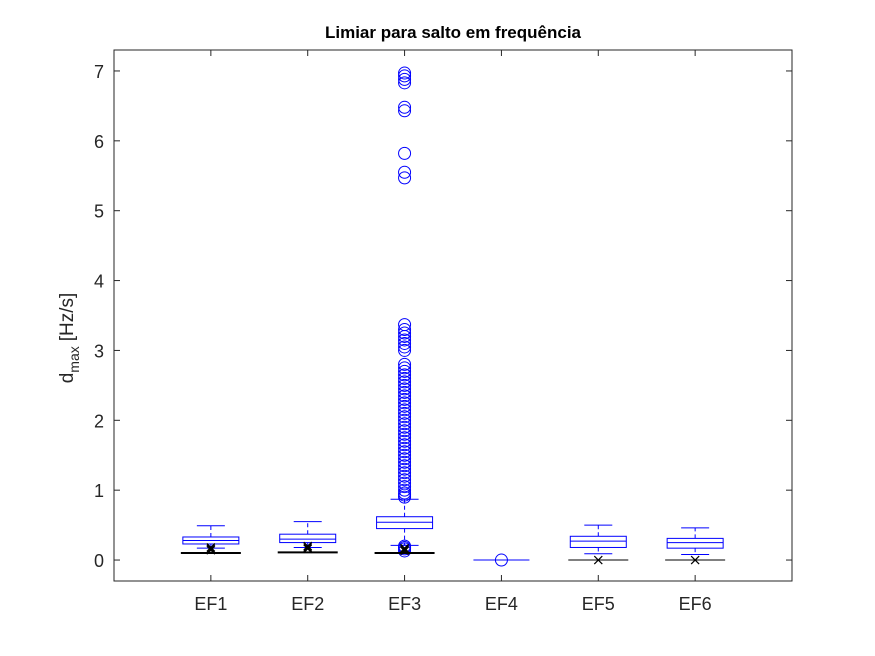  I want to click on y-axis-label-unit: [Hz/s], so click(67, 317).